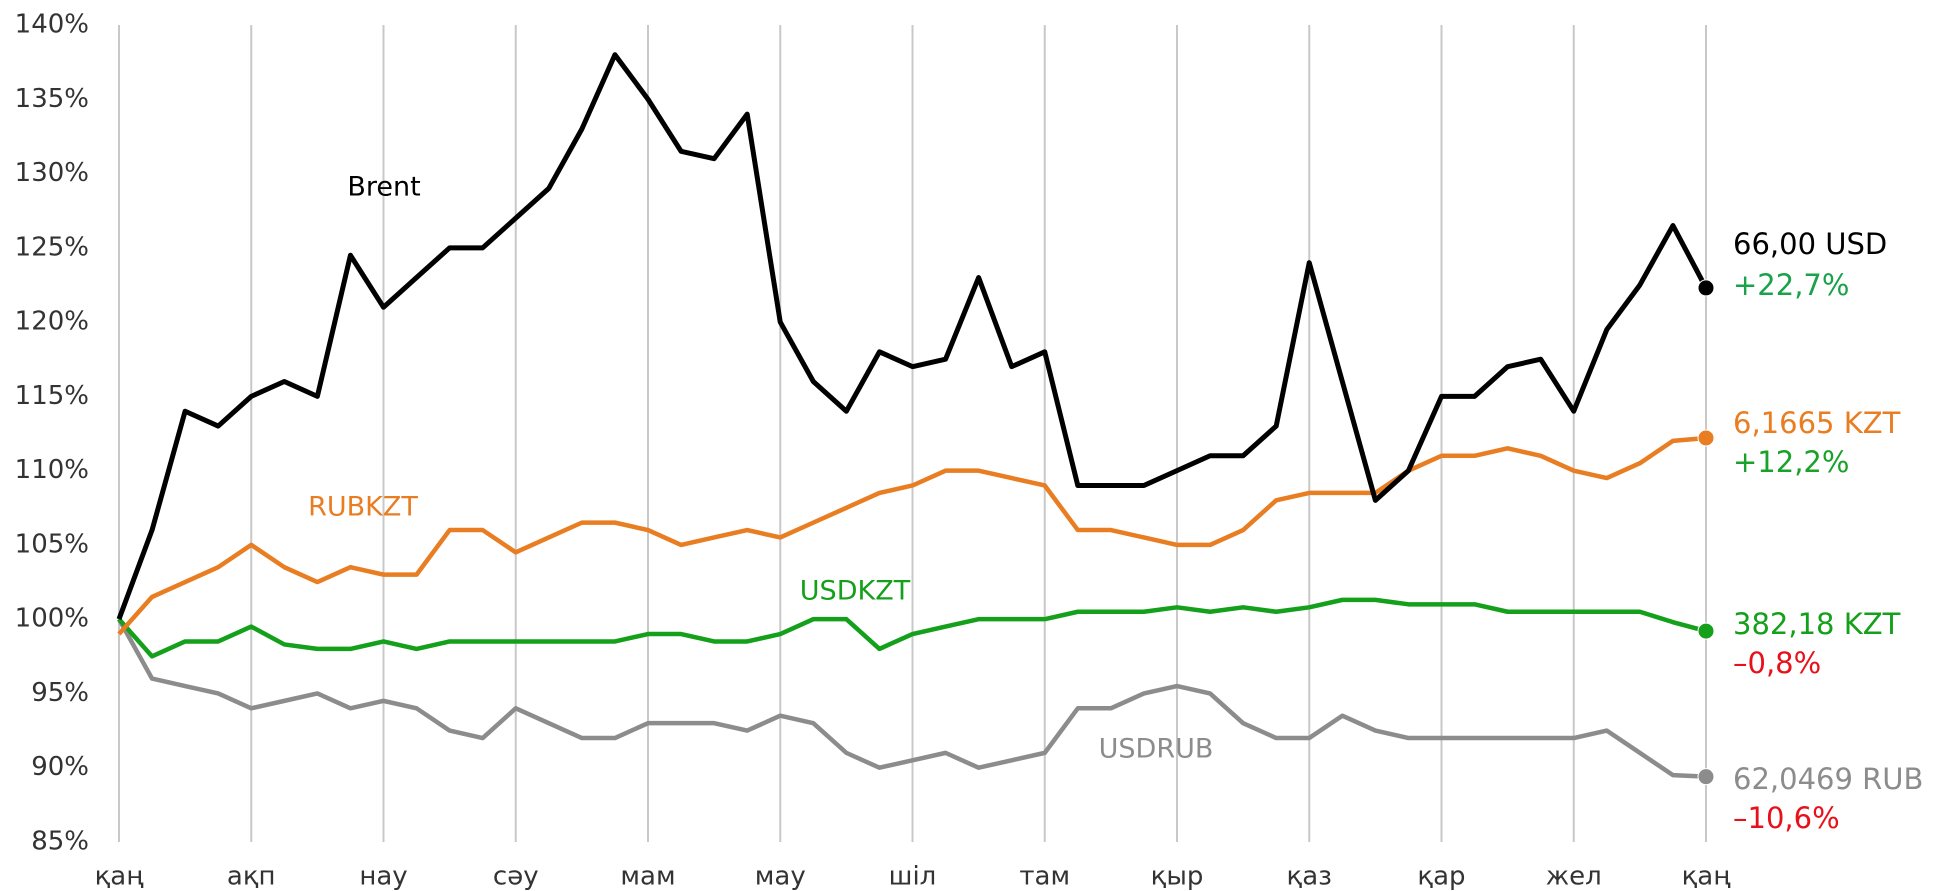  Describe the element at coordinates (1817, 423) in the screenshot. I see `end-value: 6,1665 KZT` at that location.